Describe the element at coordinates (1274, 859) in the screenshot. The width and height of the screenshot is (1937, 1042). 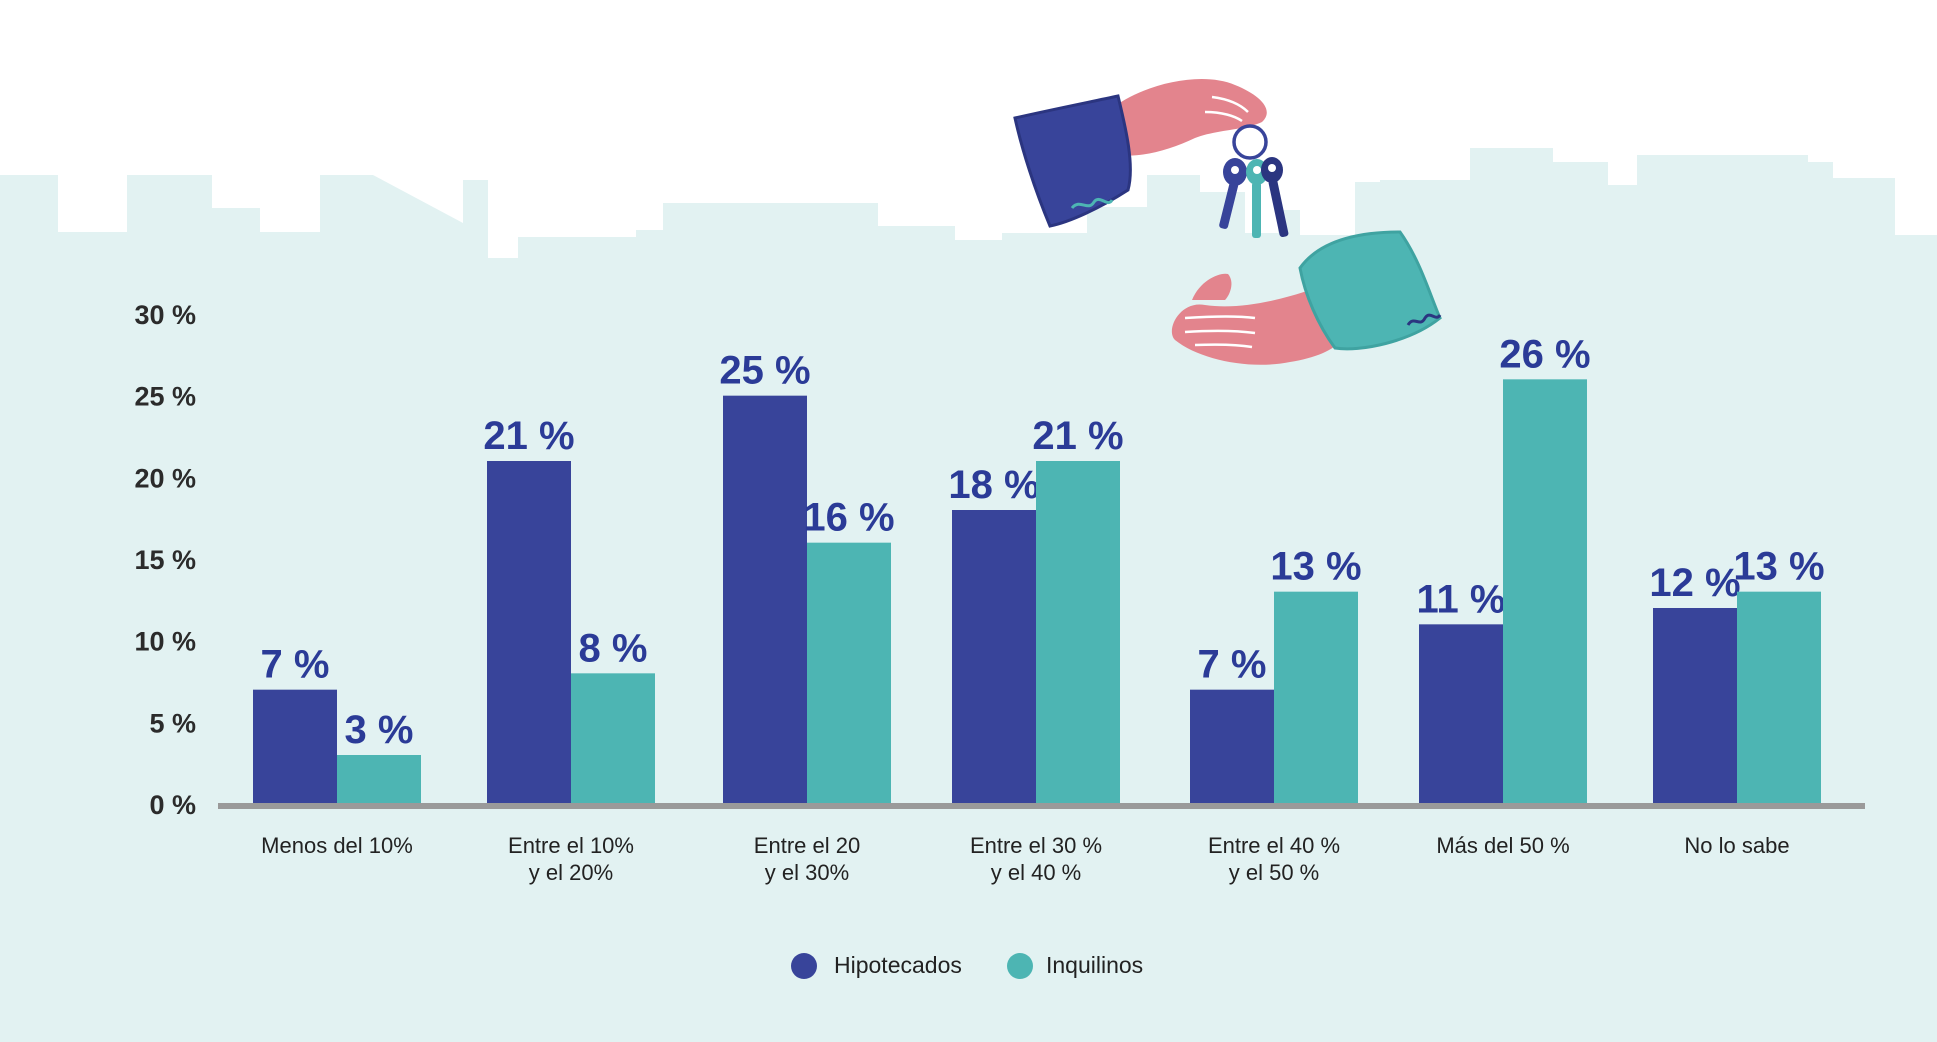
I see `x-tick-label: Entre el 40 % y el 50 %` at that location.